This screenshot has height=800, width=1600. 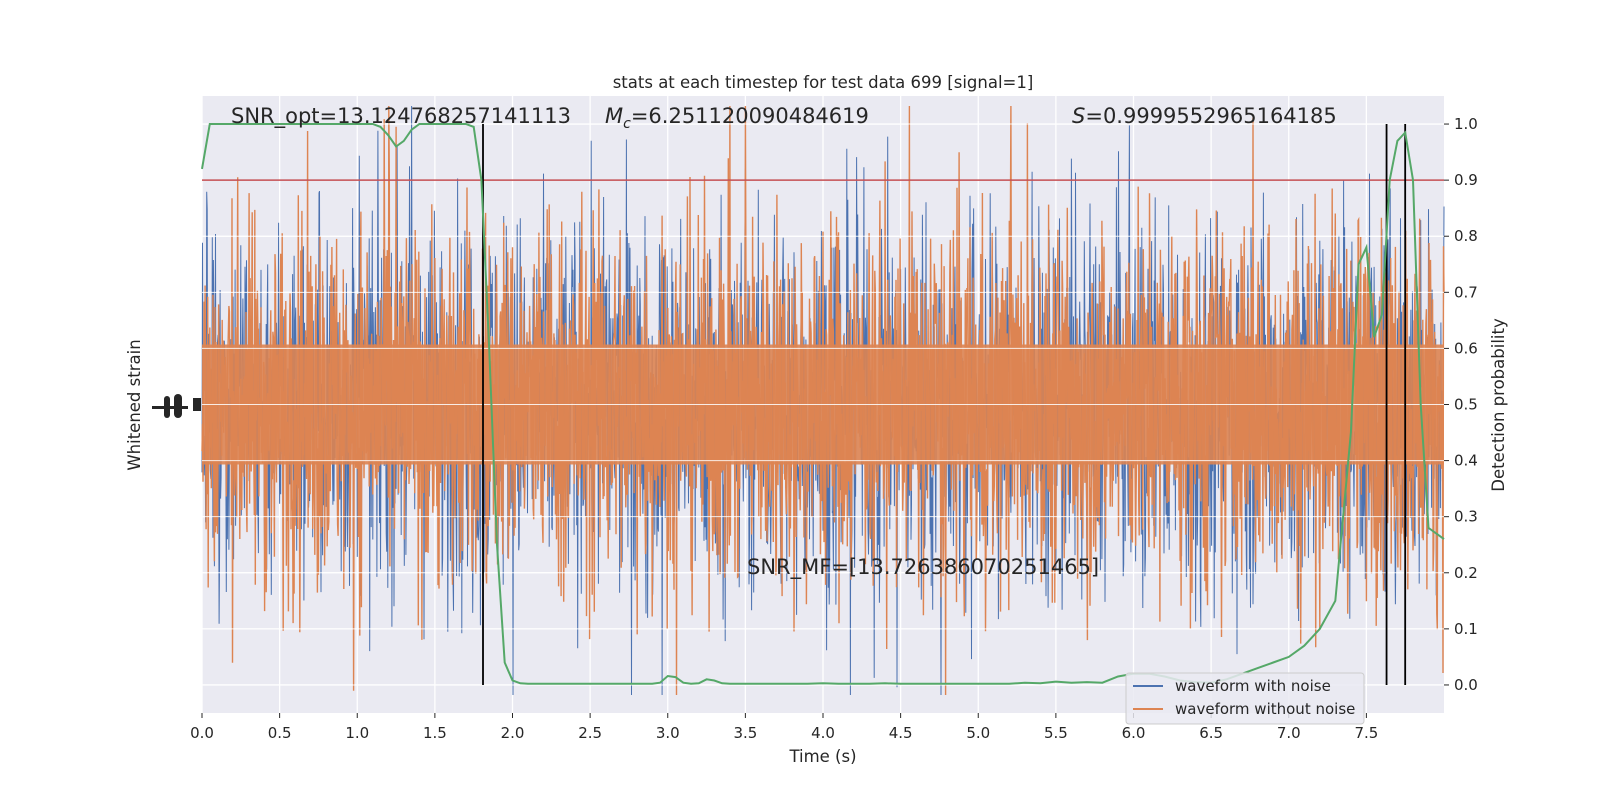 What do you see at coordinates (822, 756) in the screenshot?
I see `x-axis-label: Time (s)` at bounding box center [822, 756].